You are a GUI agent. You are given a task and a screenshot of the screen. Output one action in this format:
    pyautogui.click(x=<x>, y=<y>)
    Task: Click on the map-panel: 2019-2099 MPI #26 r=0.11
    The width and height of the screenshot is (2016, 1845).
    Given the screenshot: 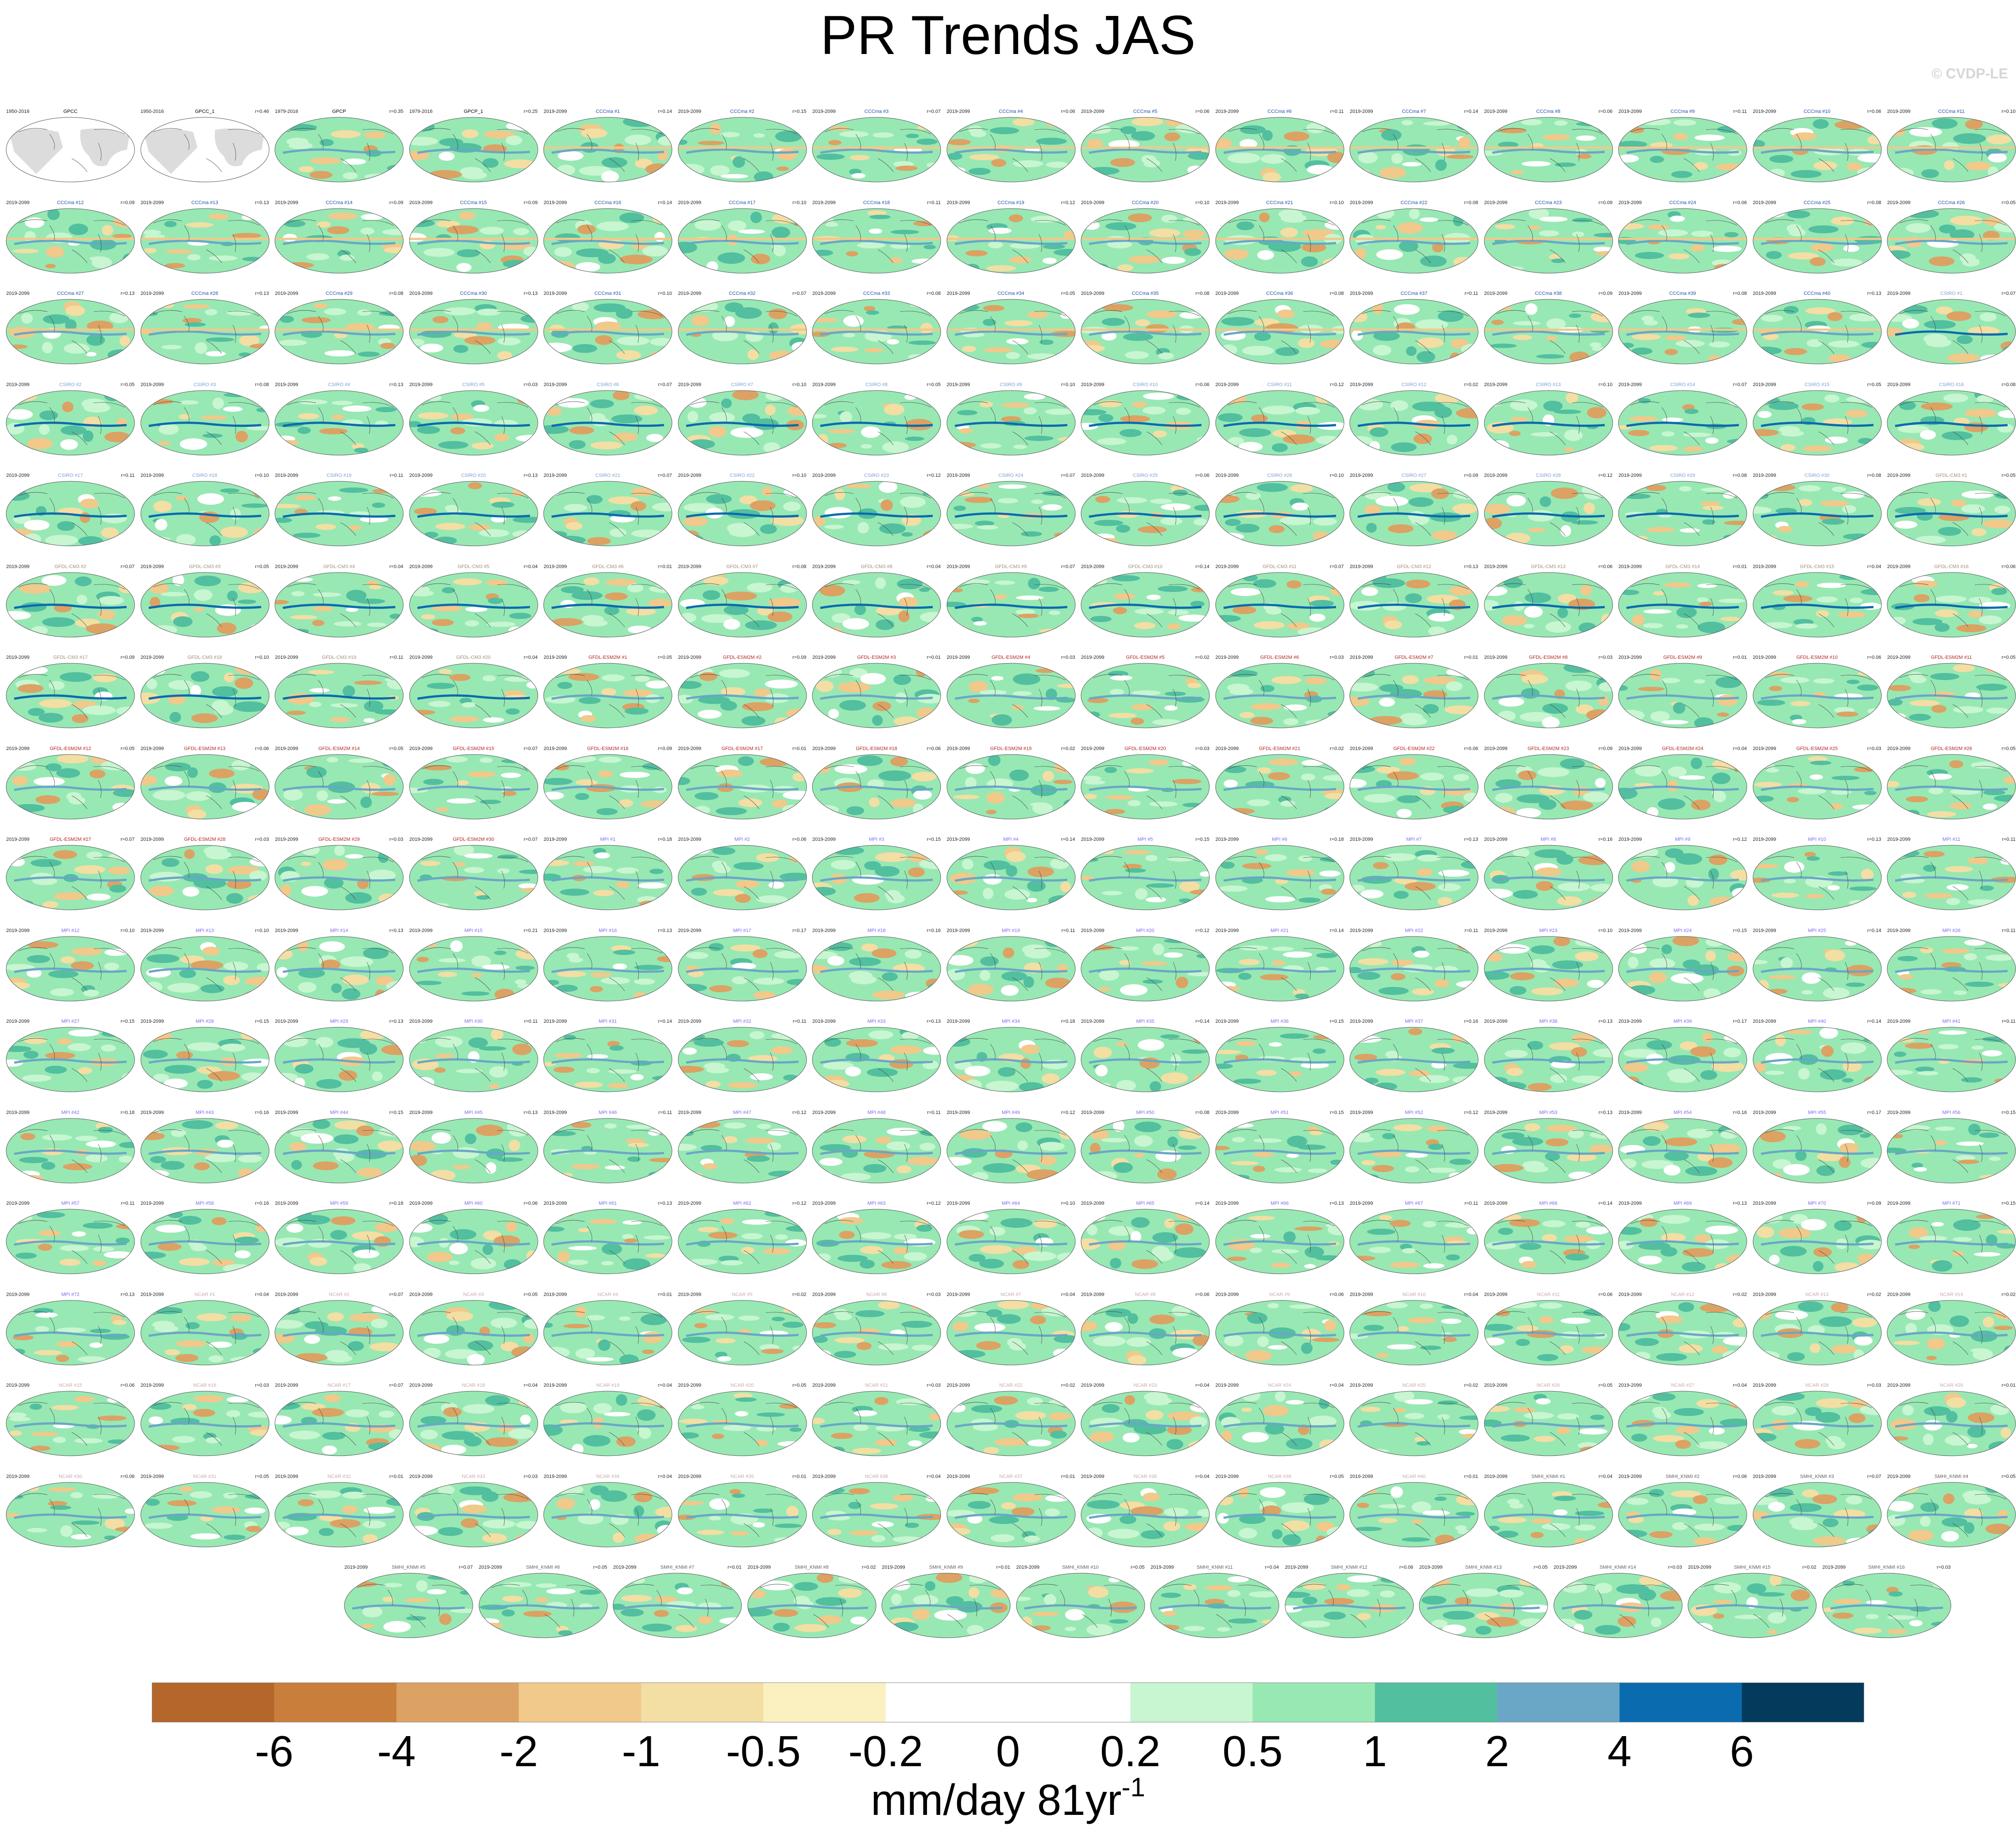 What is the action you would take?
    pyautogui.click(x=1951, y=965)
    